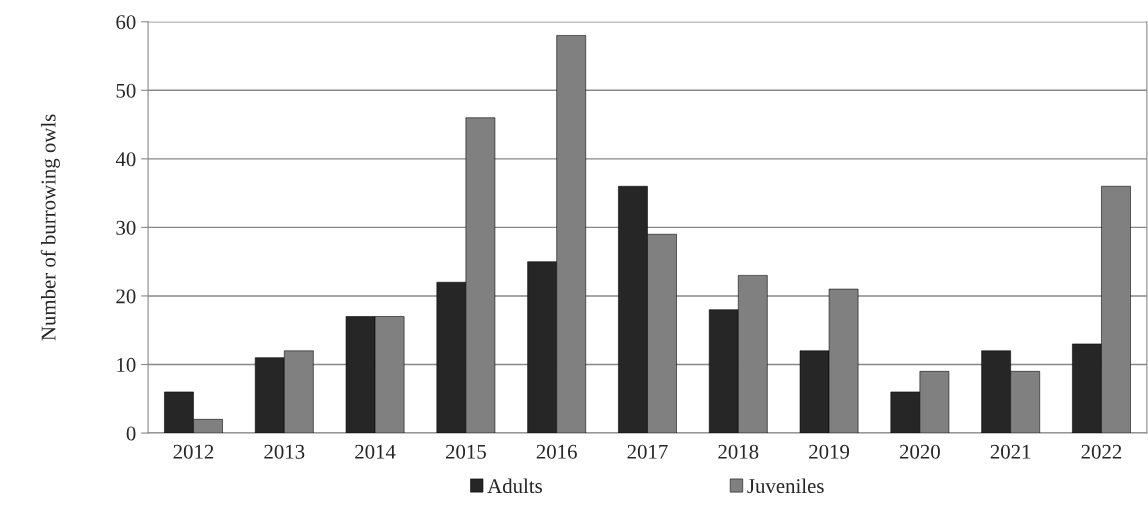 Image resolution: width=1148 pixels, height=518 pixels. I want to click on y-tick-label: 50, so click(126, 90).